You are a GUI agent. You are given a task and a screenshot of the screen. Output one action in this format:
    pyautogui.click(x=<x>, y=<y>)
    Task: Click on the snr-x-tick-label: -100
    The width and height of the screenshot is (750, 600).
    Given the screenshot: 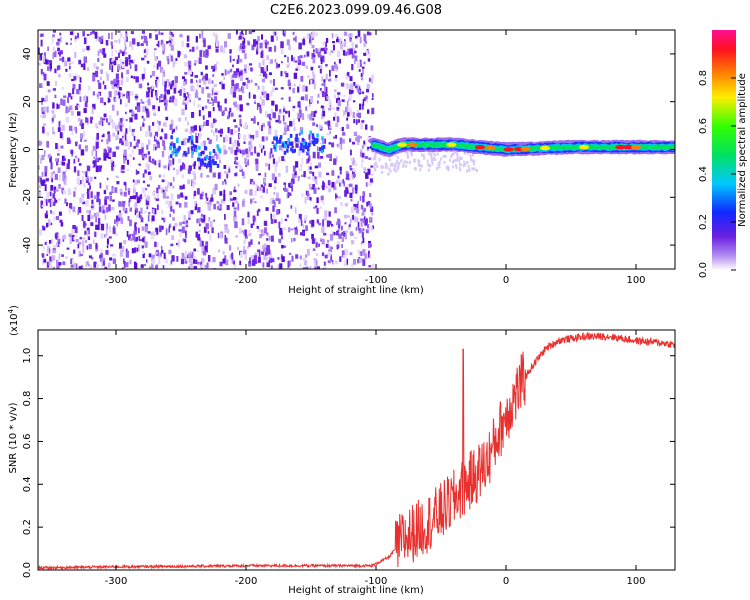 What is the action you would take?
    pyautogui.click(x=376, y=581)
    